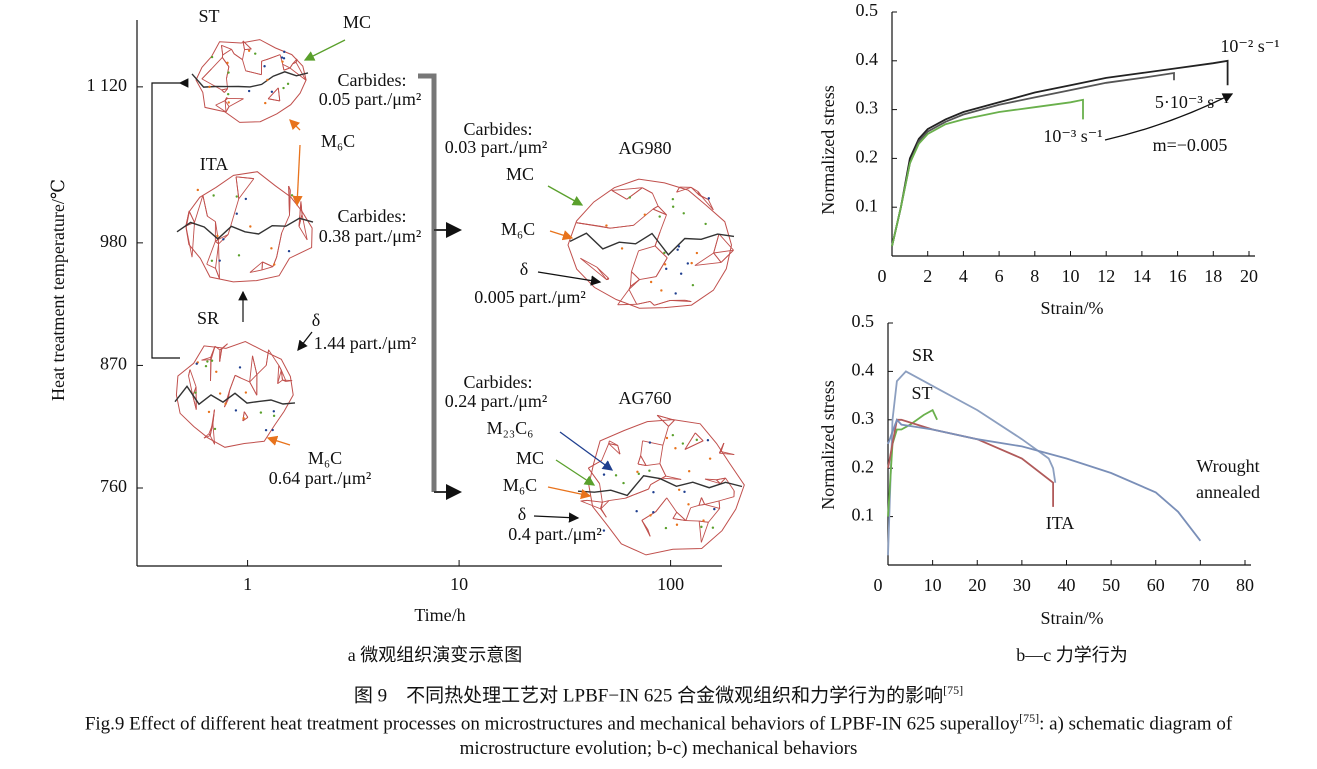 This screenshot has height=769, width=1317. What do you see at coordinates (651, 243) in the screenshot?
I see `microstructure` at bounding box center [651, 243].